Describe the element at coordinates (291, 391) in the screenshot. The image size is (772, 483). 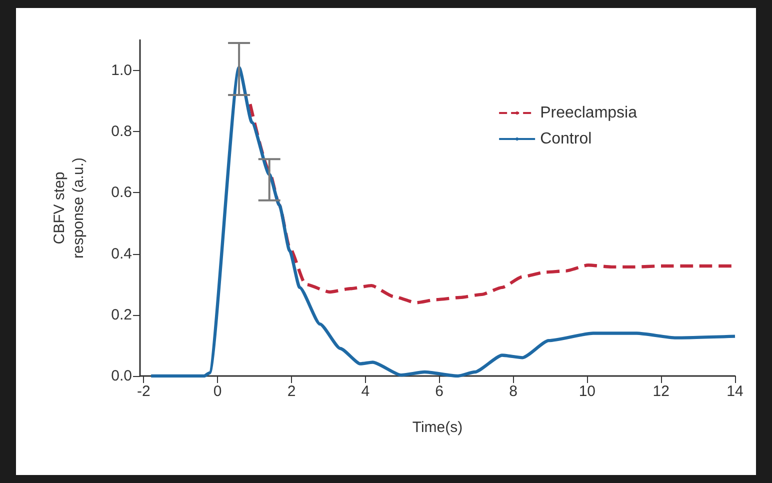
I see `x-tick-label: 2` at that location.